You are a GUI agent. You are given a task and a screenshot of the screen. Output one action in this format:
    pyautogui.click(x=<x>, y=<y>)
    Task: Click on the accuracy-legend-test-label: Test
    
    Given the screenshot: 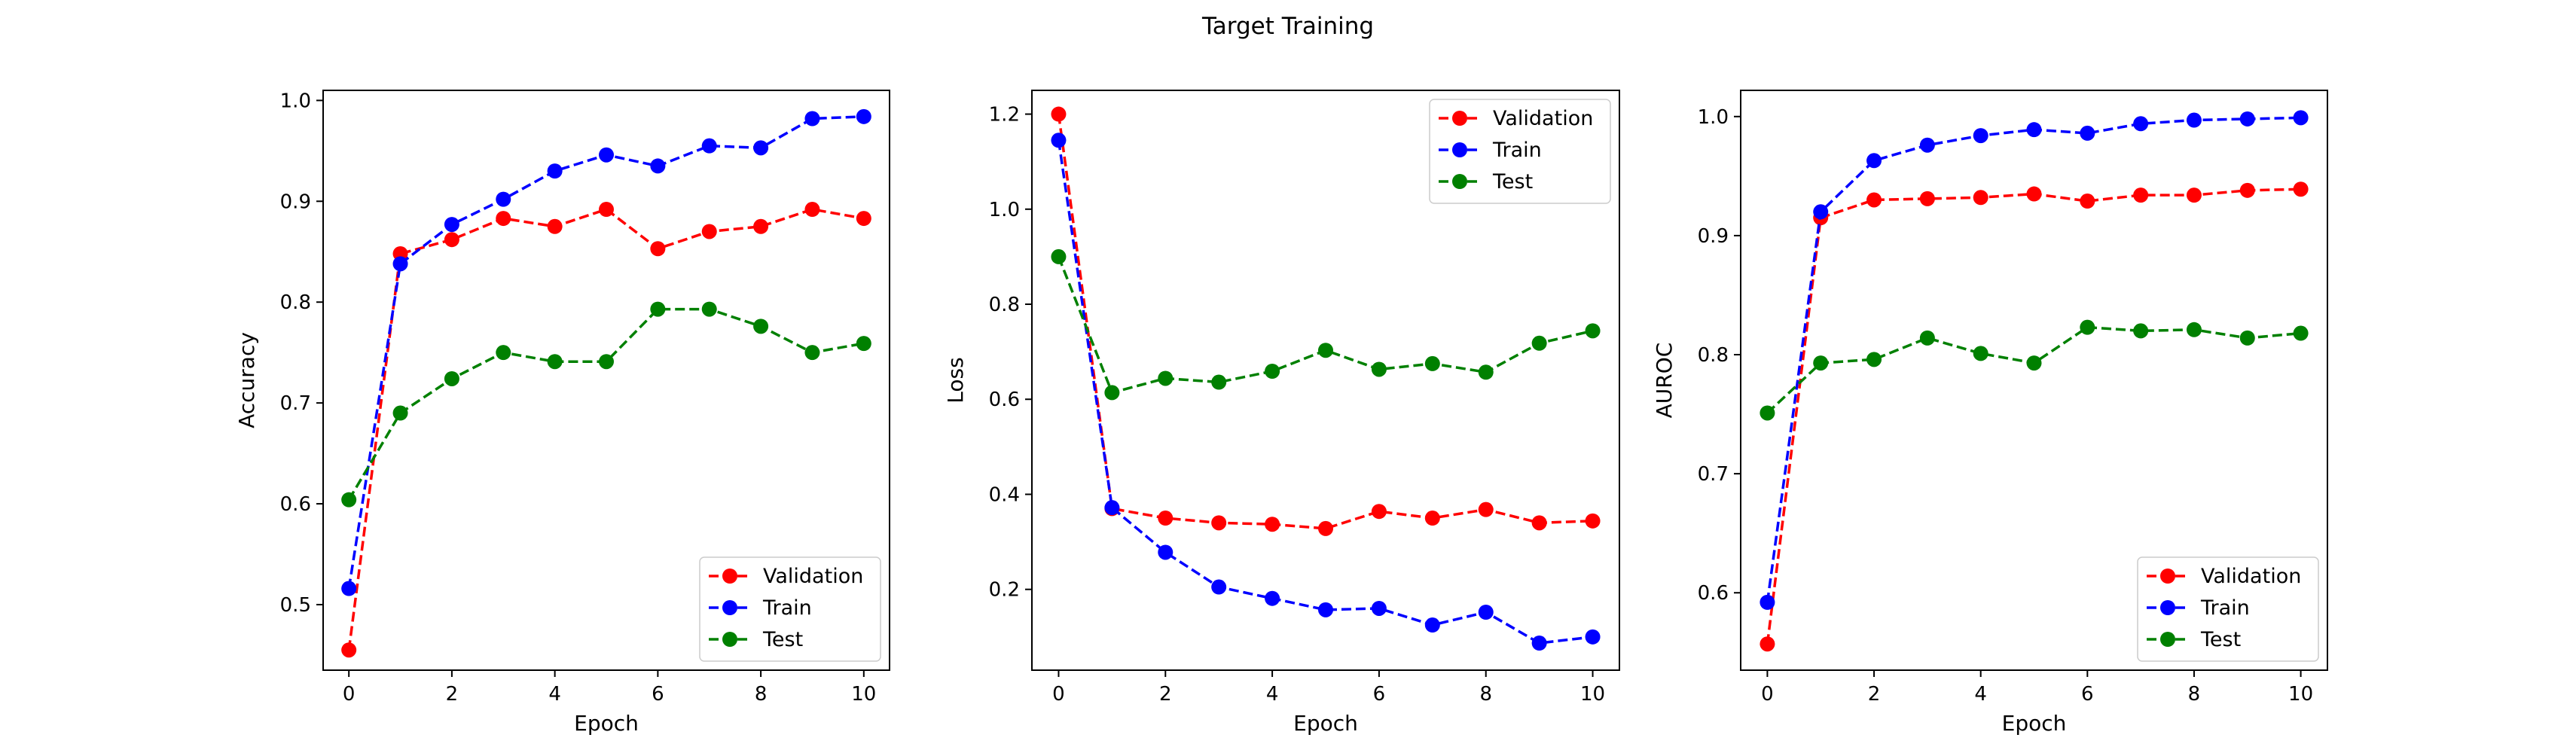 What is the action you would take?
    pyautogui.click(x=783, y=639)
    